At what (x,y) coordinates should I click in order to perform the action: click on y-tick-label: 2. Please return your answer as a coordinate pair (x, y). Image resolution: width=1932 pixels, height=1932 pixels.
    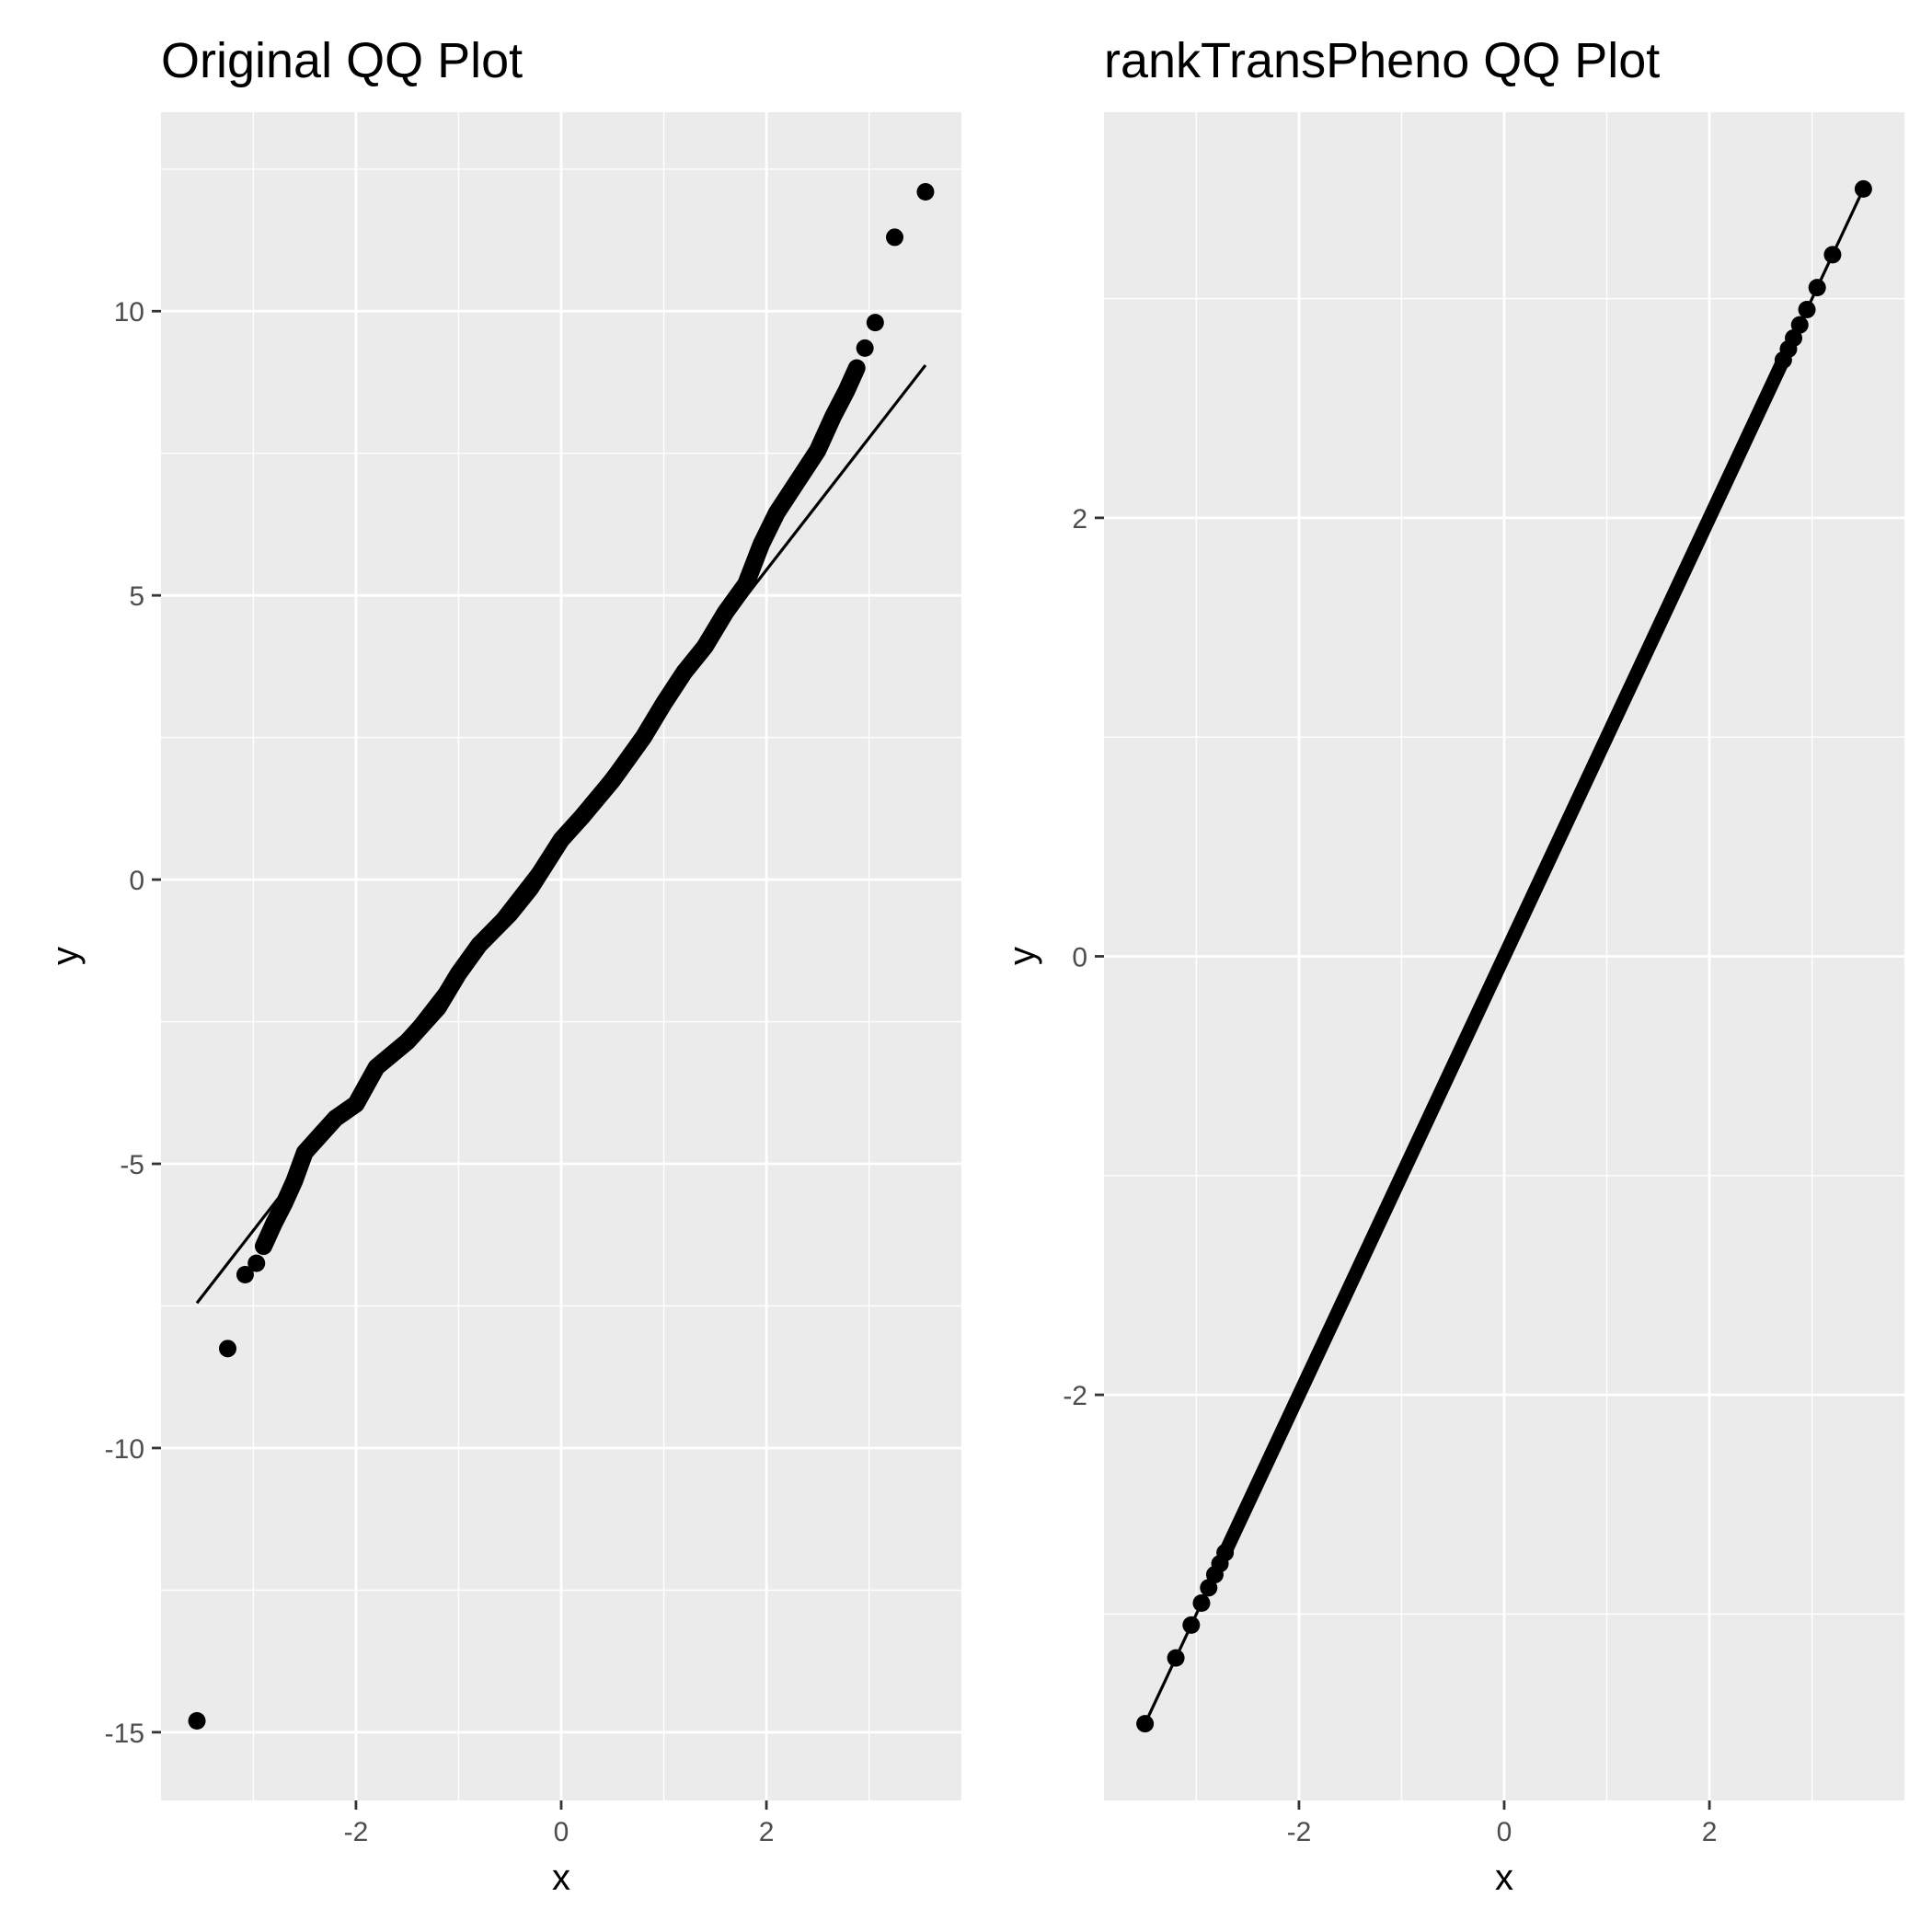
    Looking at the image, I should click on (1079, 519).